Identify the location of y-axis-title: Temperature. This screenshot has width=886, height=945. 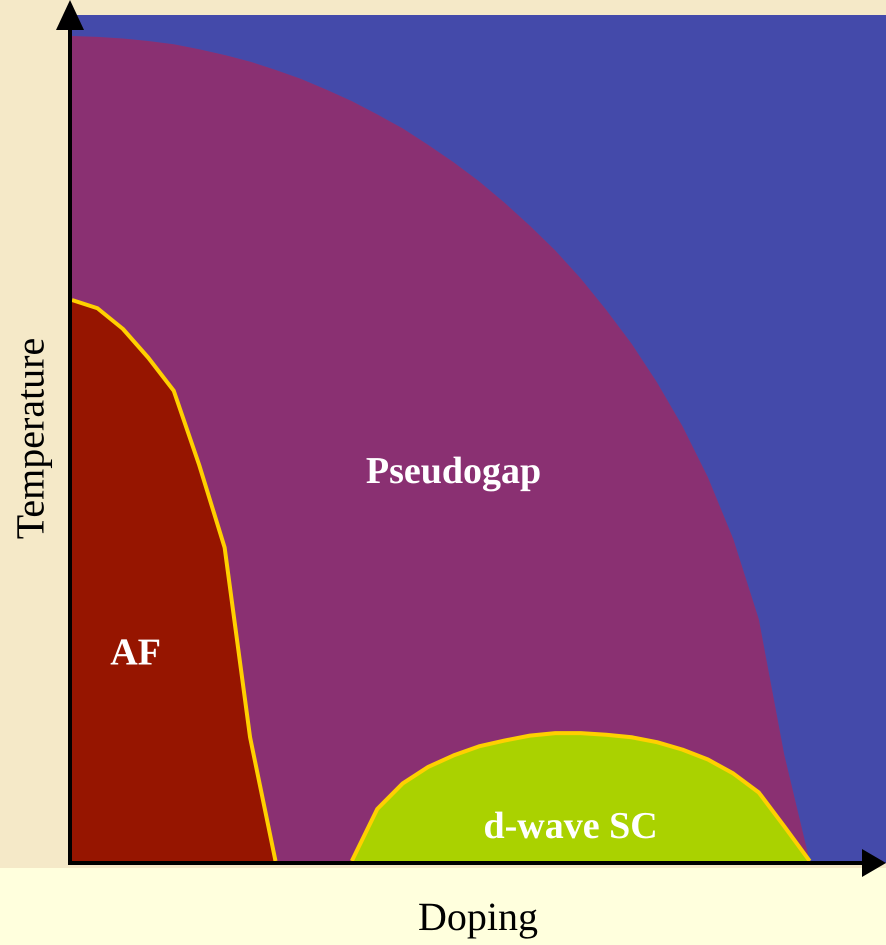
(30, 439).